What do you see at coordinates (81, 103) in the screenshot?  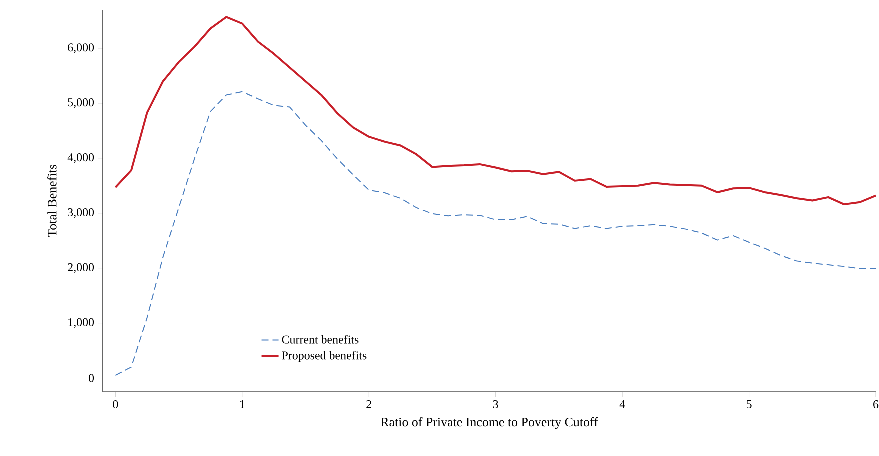 I see `y-tick-label: 5,000` at bounding box center [81, 103].